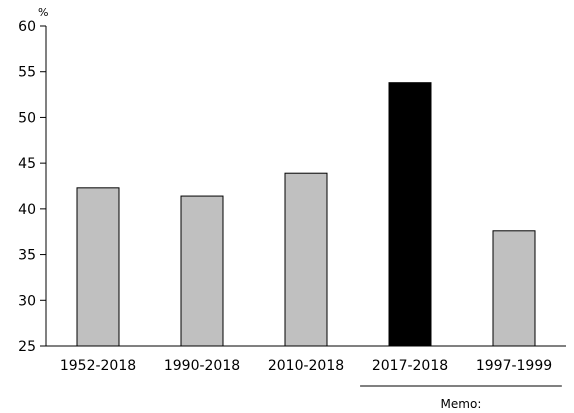 The height and width of the screenshot is (413, 574). What do you see at coordinates (202, 366) in the screenshot?
I see `x-tick-label: 1990-2018` at bounding box center [202, 366].